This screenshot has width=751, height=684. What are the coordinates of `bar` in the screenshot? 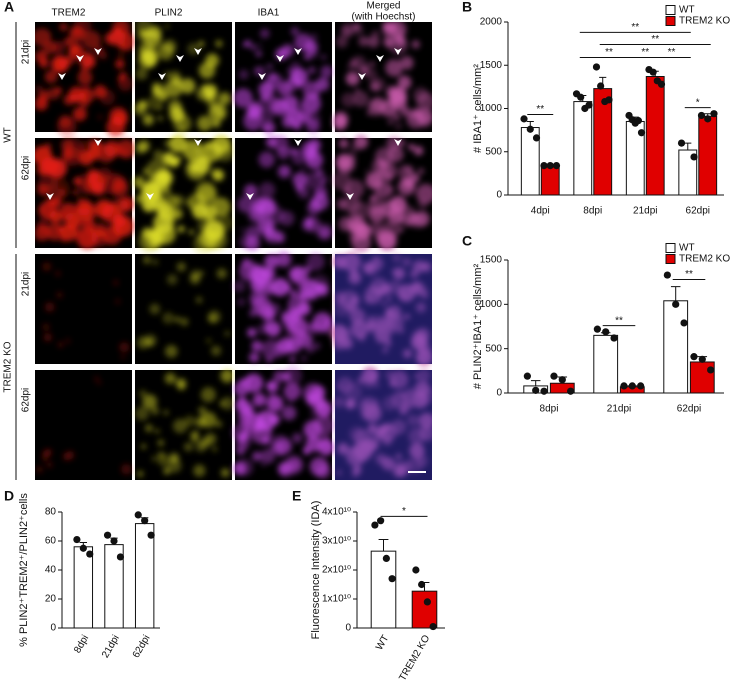 It's located at (144, 576).